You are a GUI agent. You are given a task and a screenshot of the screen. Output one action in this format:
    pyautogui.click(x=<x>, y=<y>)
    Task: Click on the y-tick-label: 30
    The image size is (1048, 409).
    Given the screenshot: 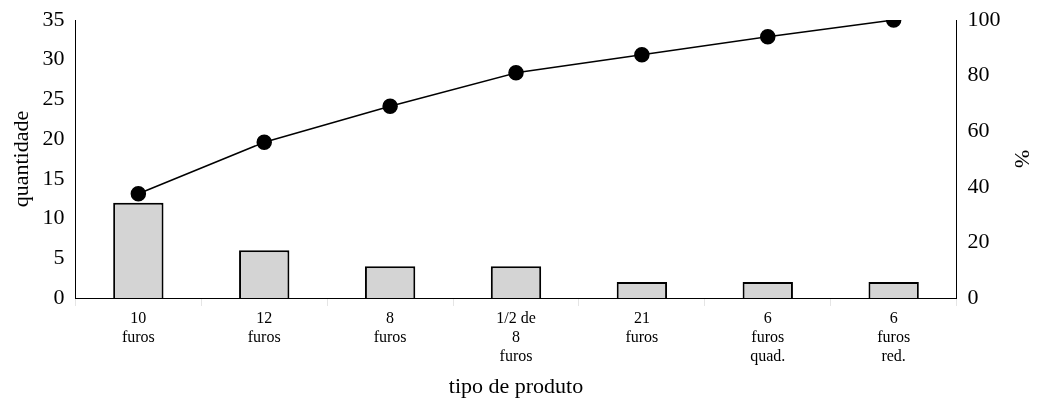 What is the action you would take?
    pyautogui.click(x=53, y=58)
    